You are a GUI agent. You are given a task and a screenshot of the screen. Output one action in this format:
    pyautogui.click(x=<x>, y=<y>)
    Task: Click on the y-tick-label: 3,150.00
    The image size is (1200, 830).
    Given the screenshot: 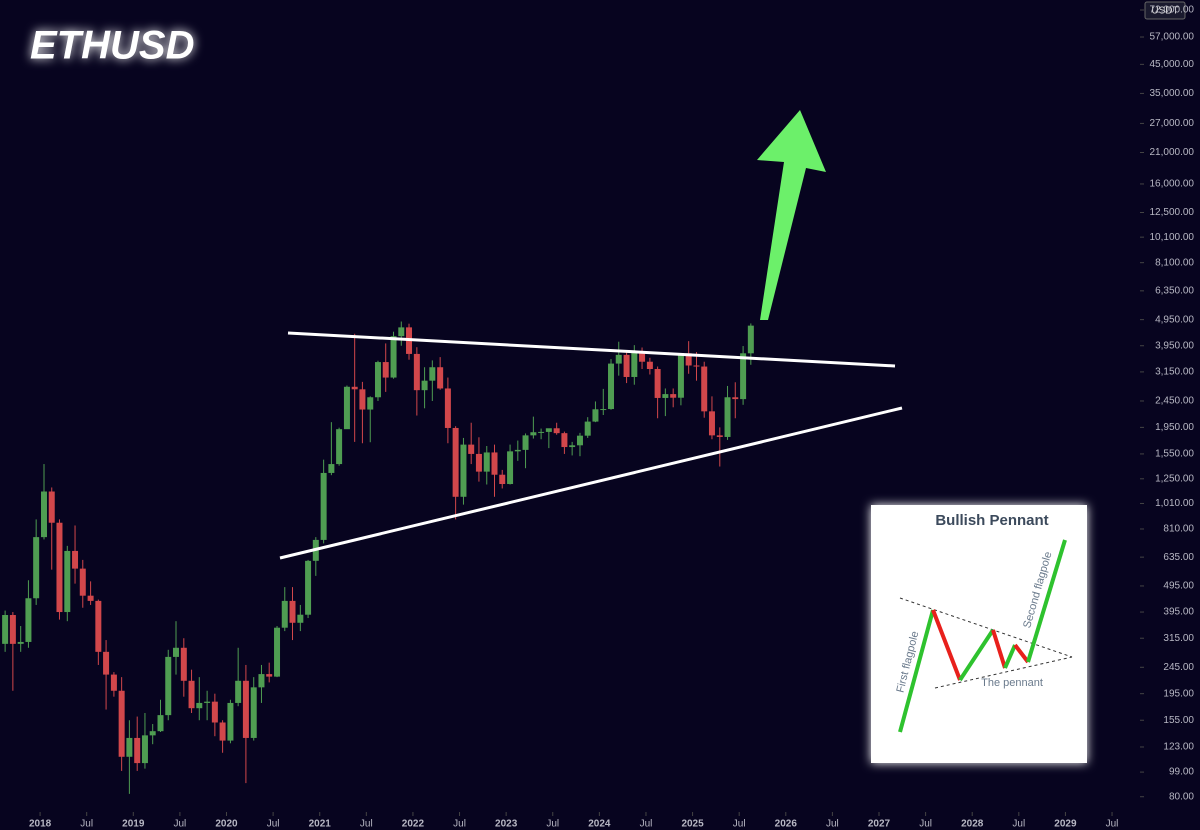 What is the action you would take?
    pyautogui.click(x=1174, y=372)
    